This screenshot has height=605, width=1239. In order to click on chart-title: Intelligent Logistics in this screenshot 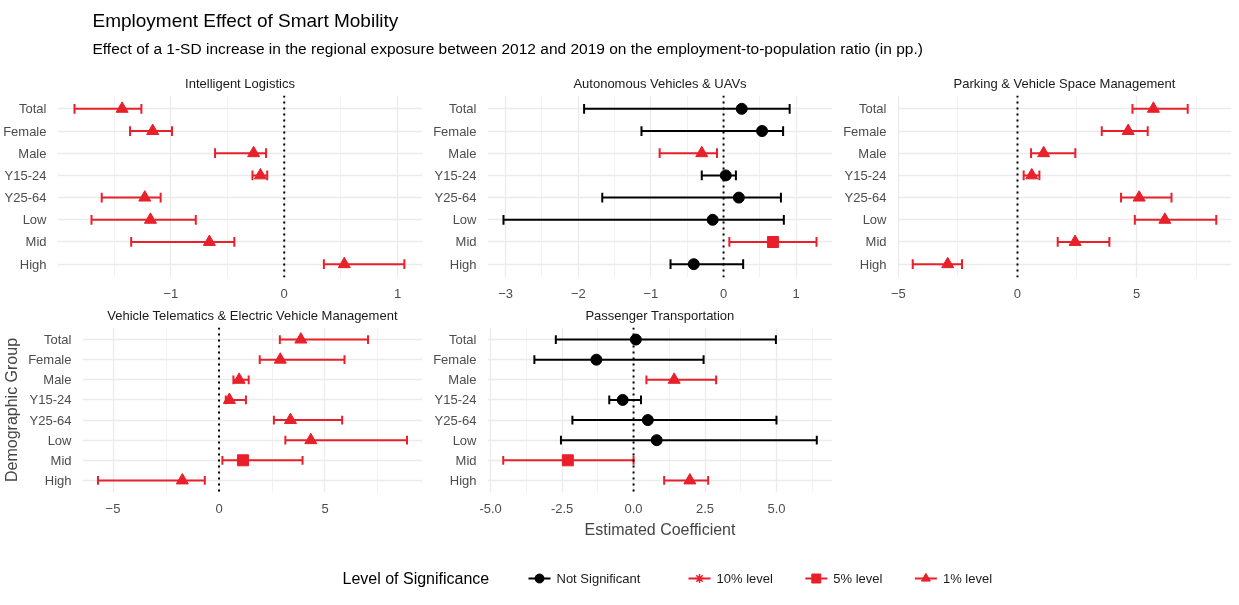, I will do `click(240, 83)`.